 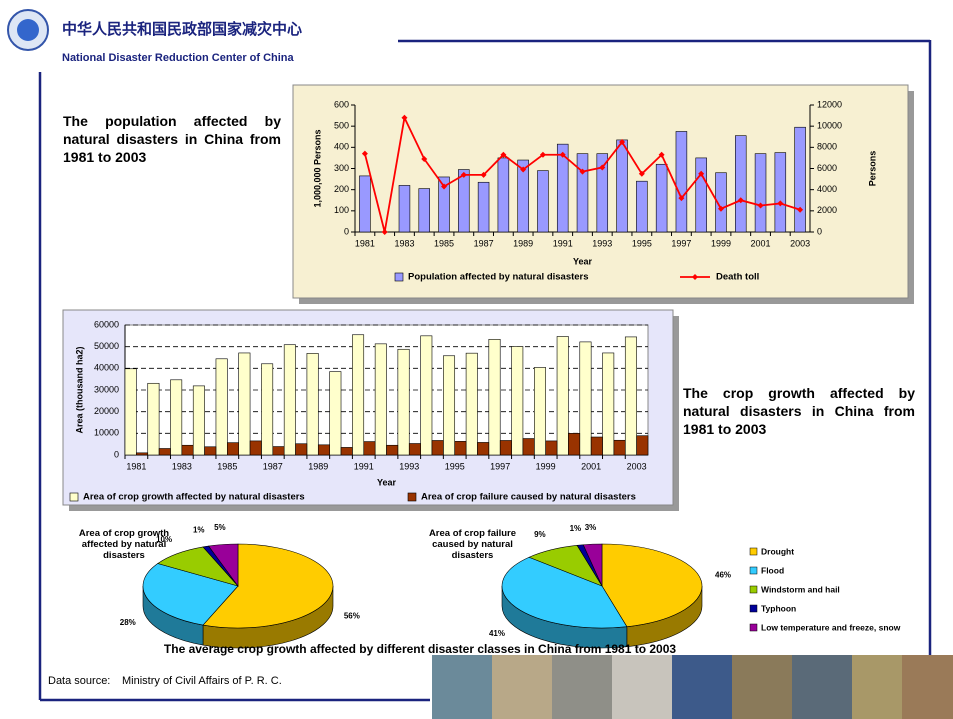 What do you see at coordinates (182, 29) in the screenshot?
I see `header-cn: 中华人民共和国民政部国家减灾中心` at bounding box center [182, 29].